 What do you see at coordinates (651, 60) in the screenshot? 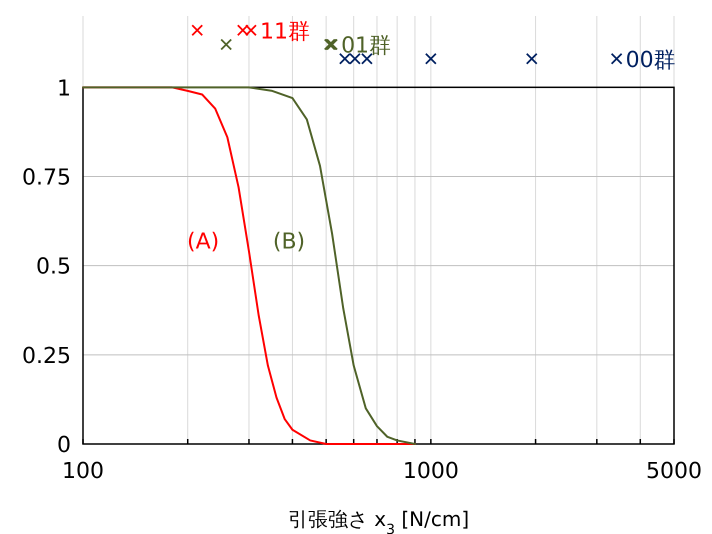
I see `series-label: 00群` at bounding box center [651, 60].